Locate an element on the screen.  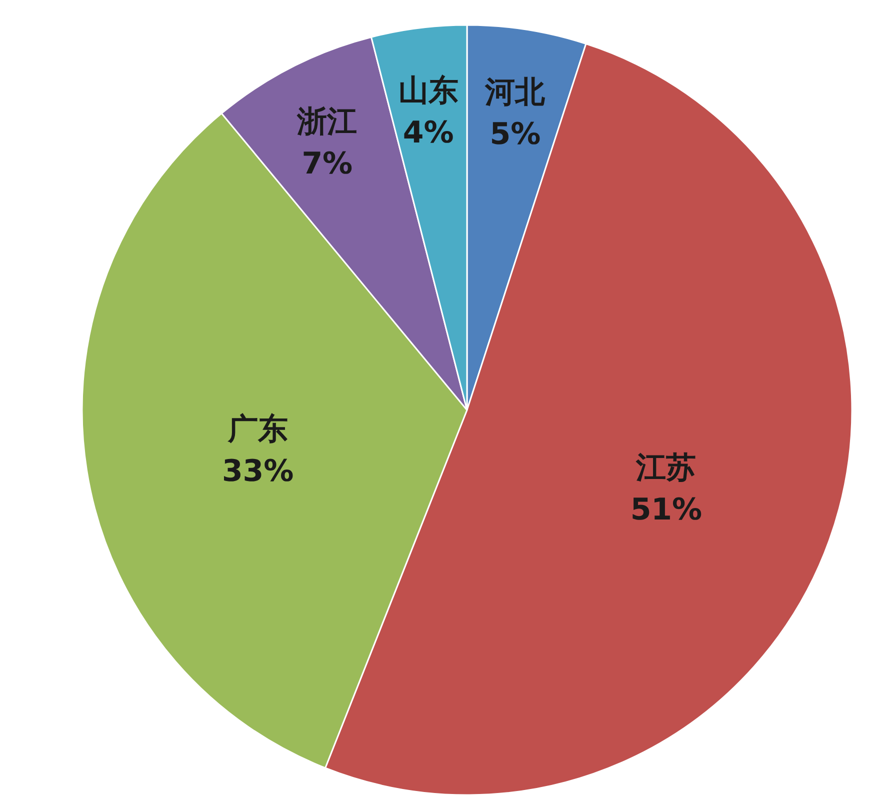
slice-label: 河北 is located at coordinates (515, 92).